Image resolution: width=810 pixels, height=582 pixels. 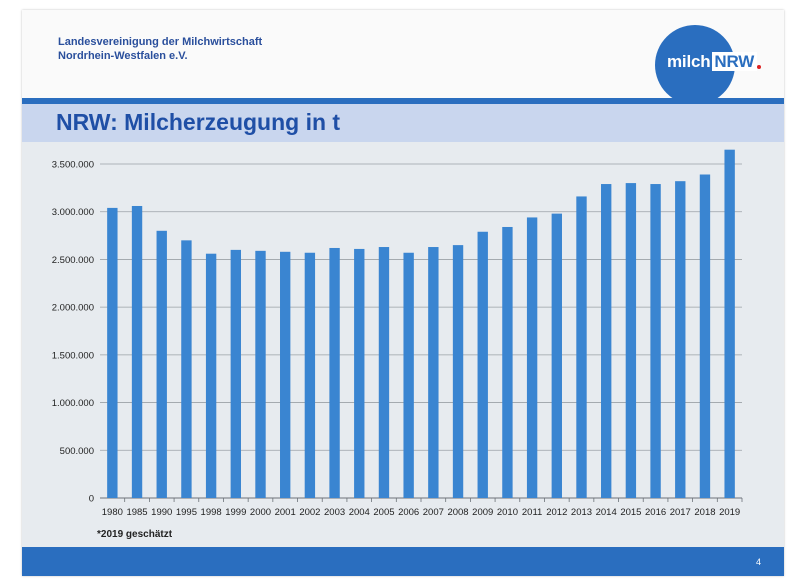 I want to click on x-tick-label: 2014, so click(x=606, y=512).